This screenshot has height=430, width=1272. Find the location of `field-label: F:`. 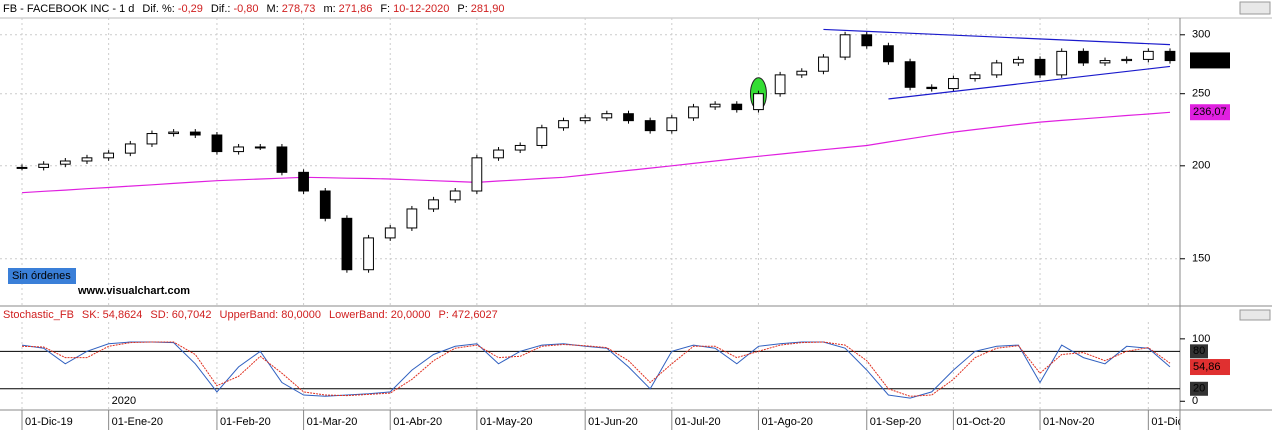

field-label: F: is located at coordinates (385, 9).